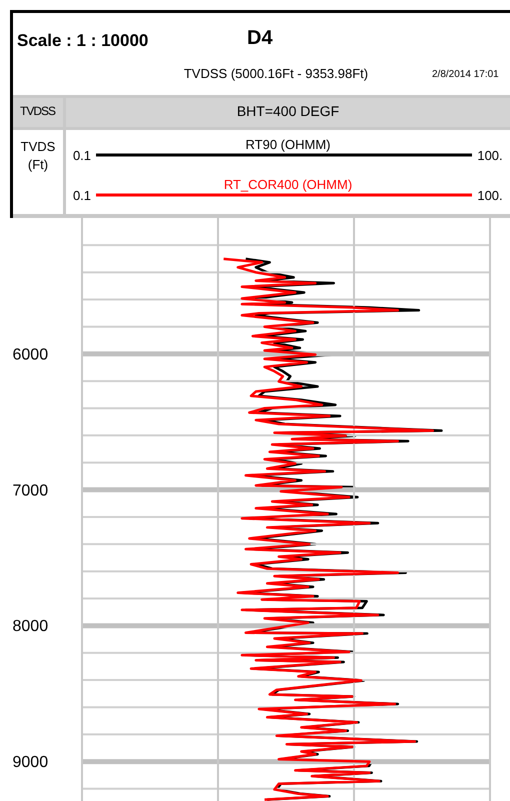 This screenshot has height=801, width=510. I want to click on text: BHT=400 DEGF, so click(288, 111).